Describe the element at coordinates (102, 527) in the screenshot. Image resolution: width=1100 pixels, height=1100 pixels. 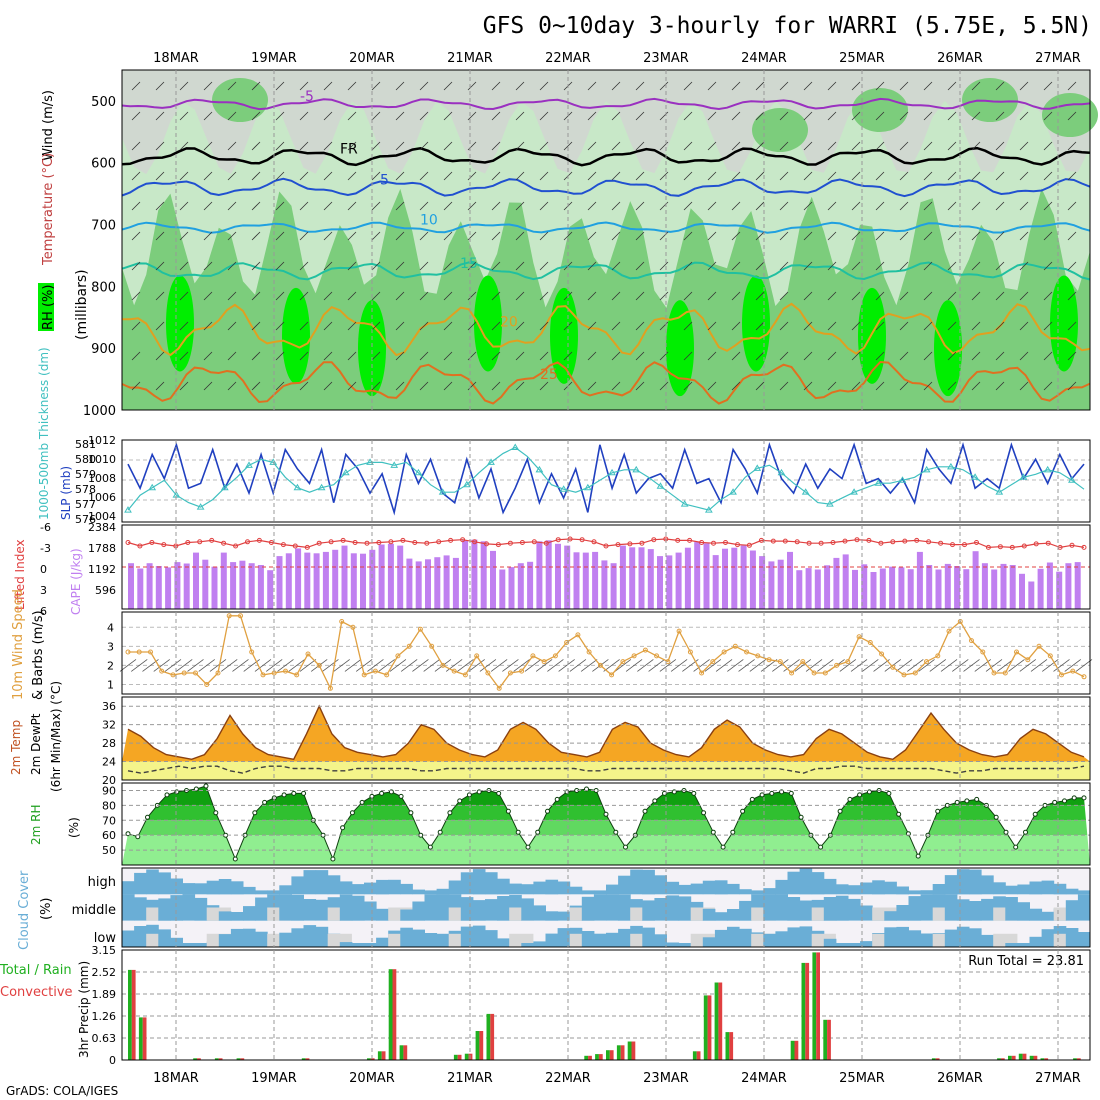
I see `cape-tick: 2384` at that location.